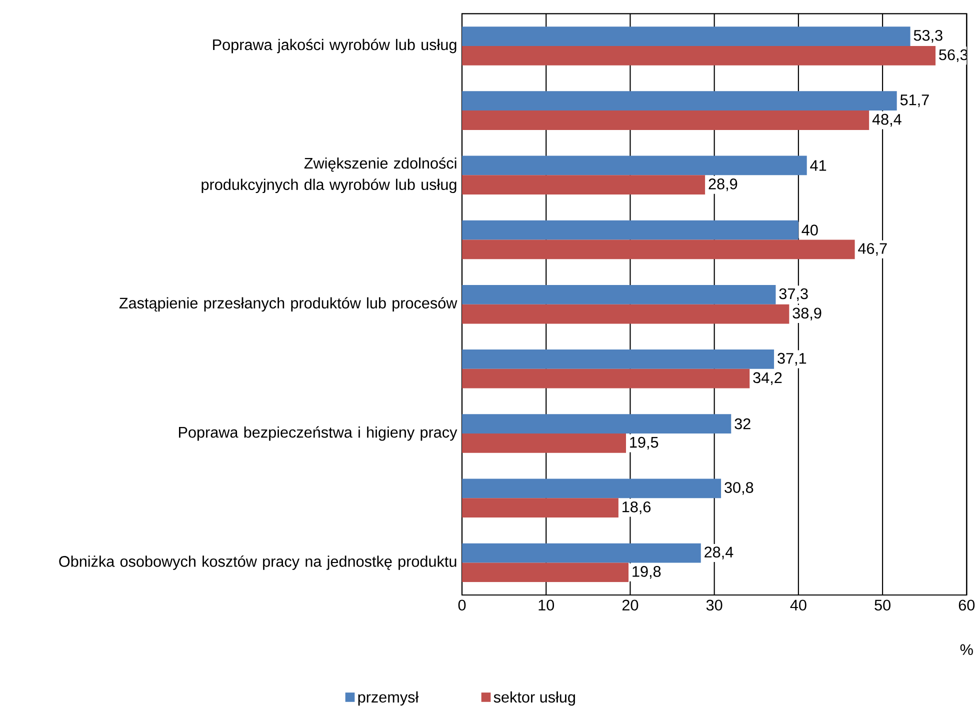  What do you see at coordinates (646, 572) in the screenshot?
I see `data-label: 19,8` at bounding box center [646, 572].